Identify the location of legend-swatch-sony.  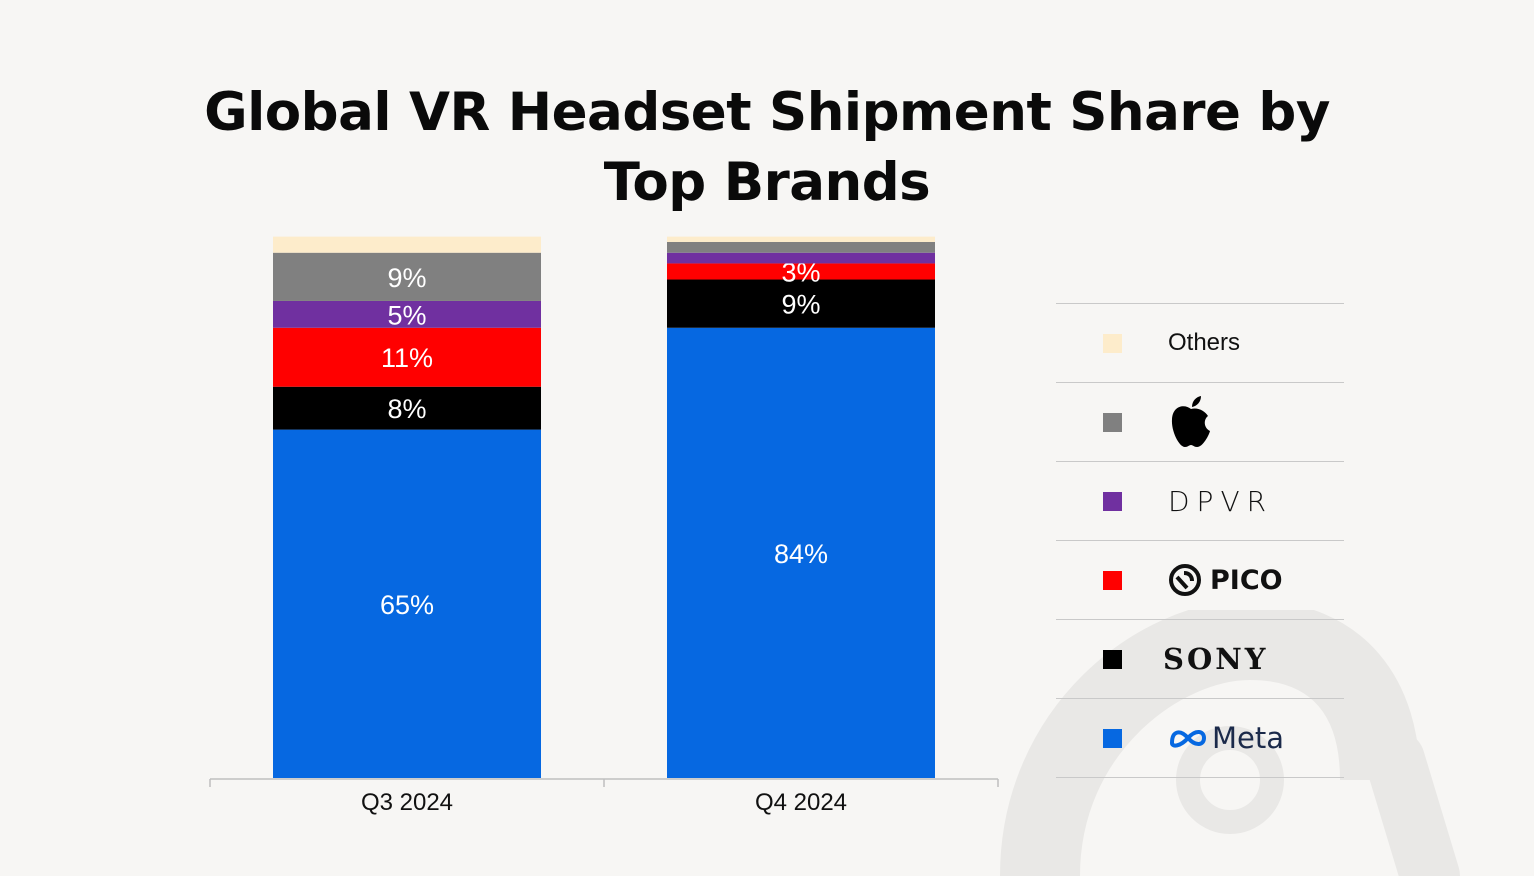
(1112, 659).